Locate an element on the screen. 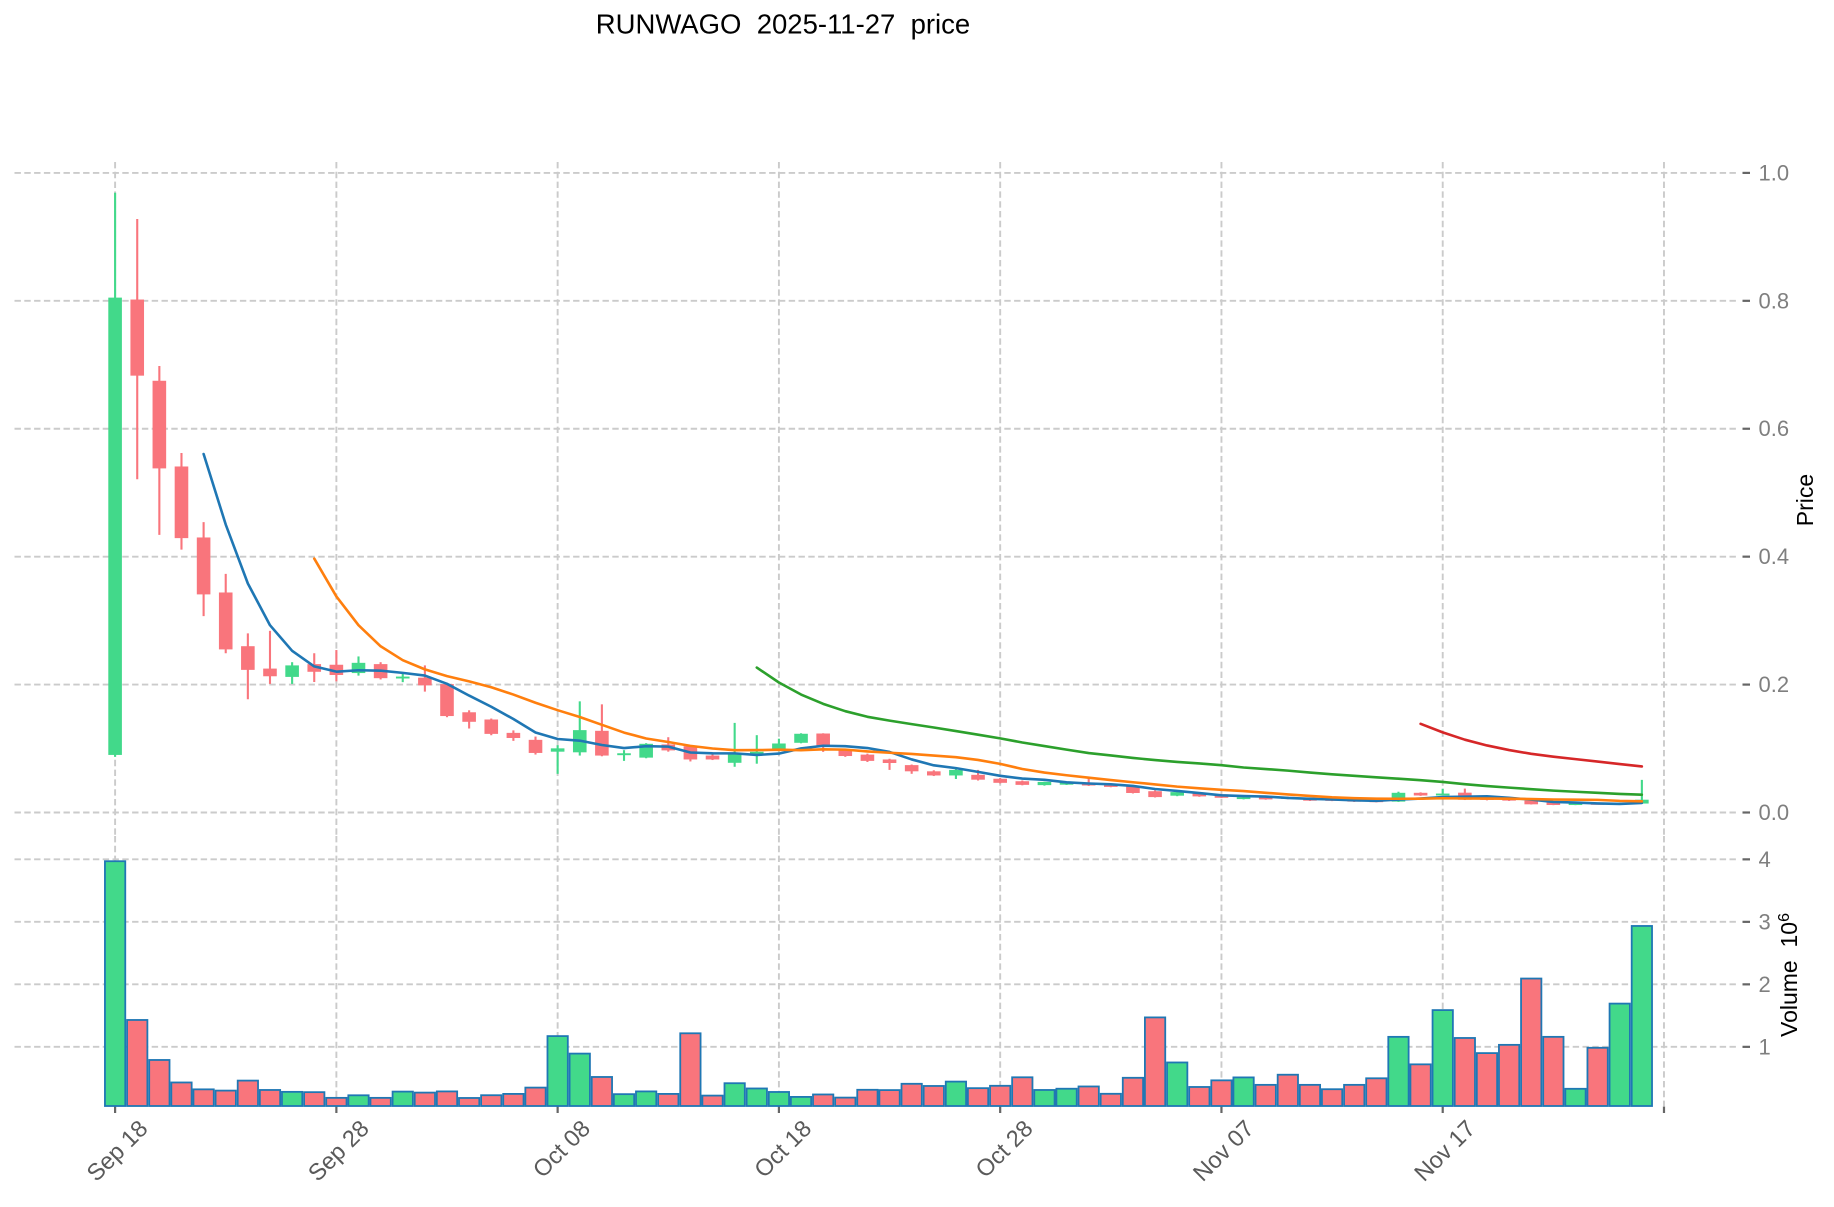  svg-text: RUNWAGO 2025-11-27 price is located at coordinates (783, 24).